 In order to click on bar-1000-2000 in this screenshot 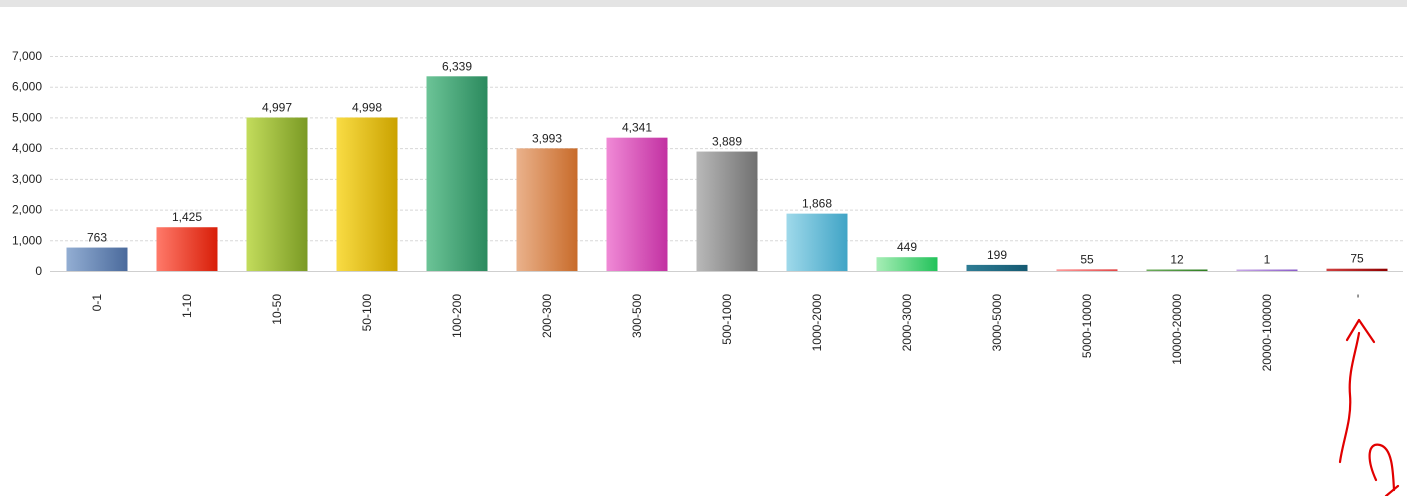, I will do `click(817, 242)`.